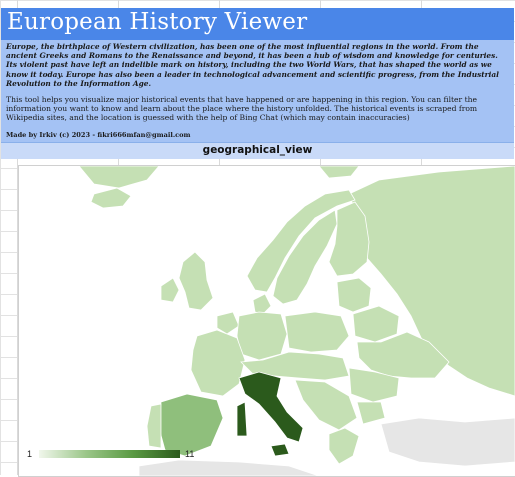  I want to click on country-romania, so click(374, 385).